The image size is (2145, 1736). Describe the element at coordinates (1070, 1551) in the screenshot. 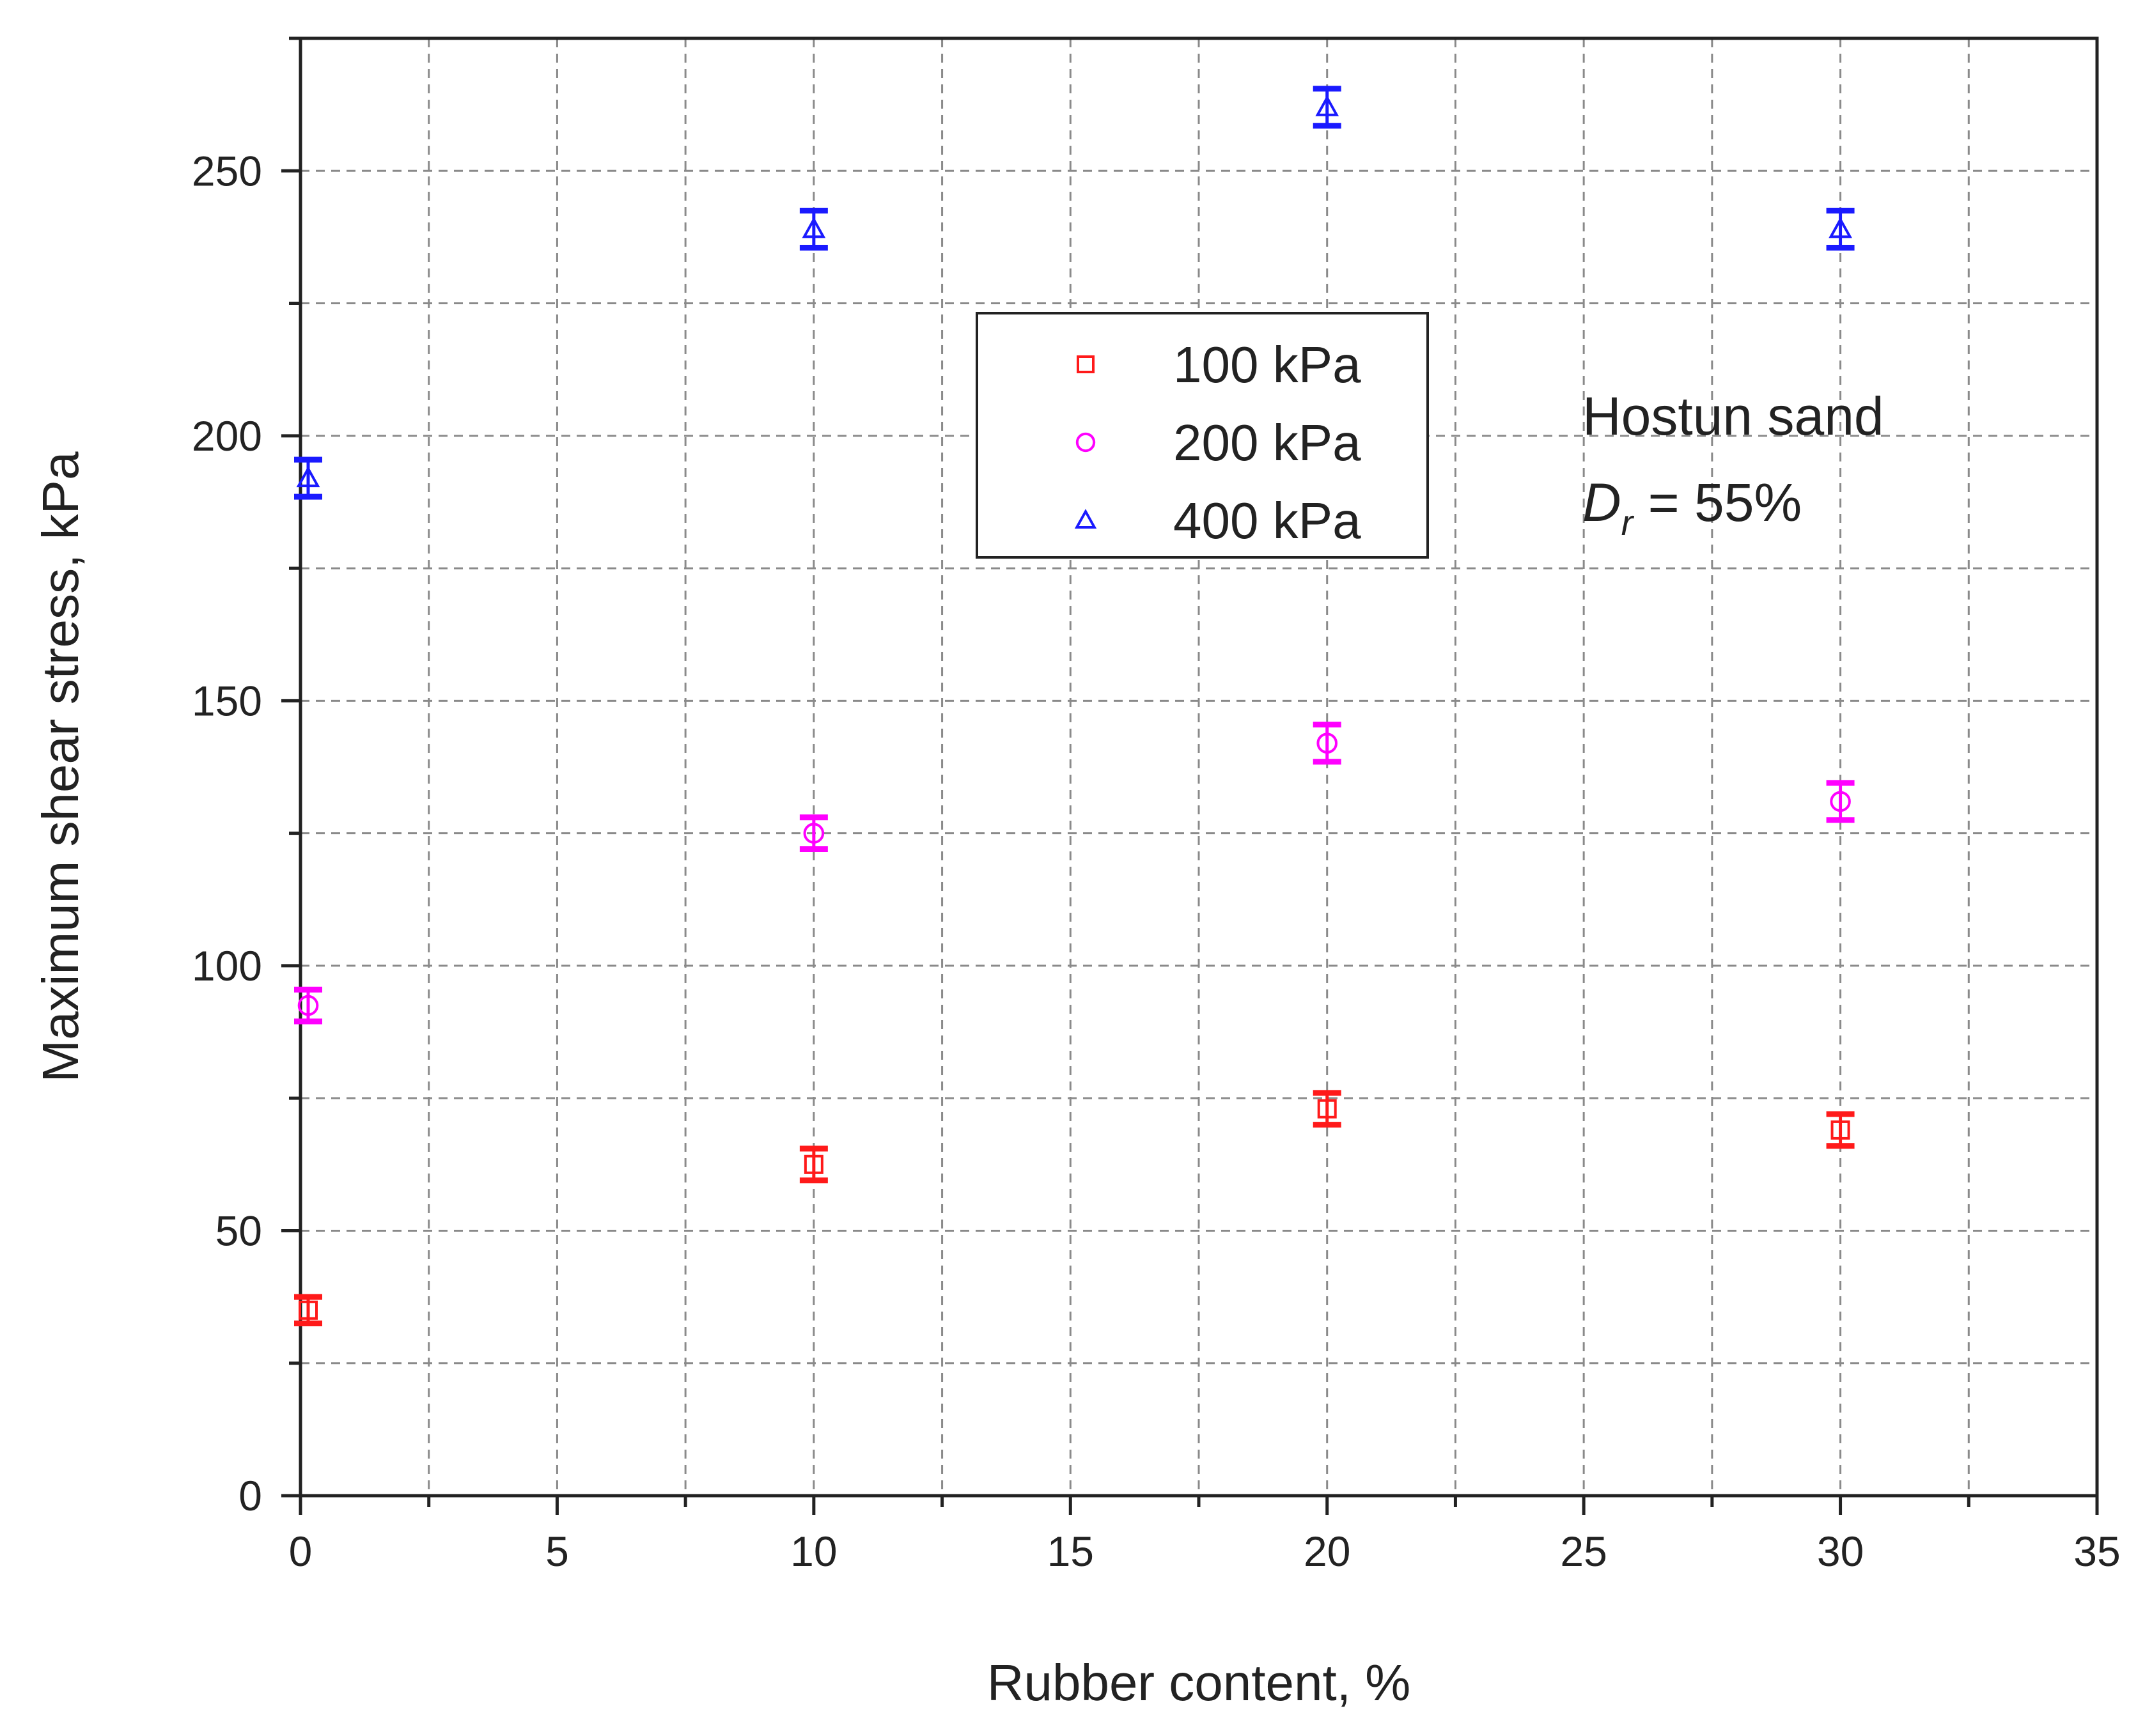

I see `x-tick-label: 15` at that location.